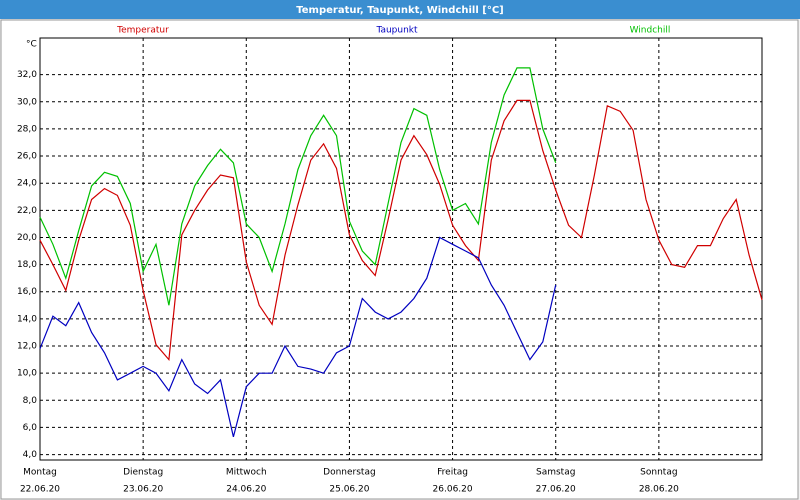  Describe the element at coordinates (27, 184) in the screenshot. I see `y-tick-label: 24,0` at that location.